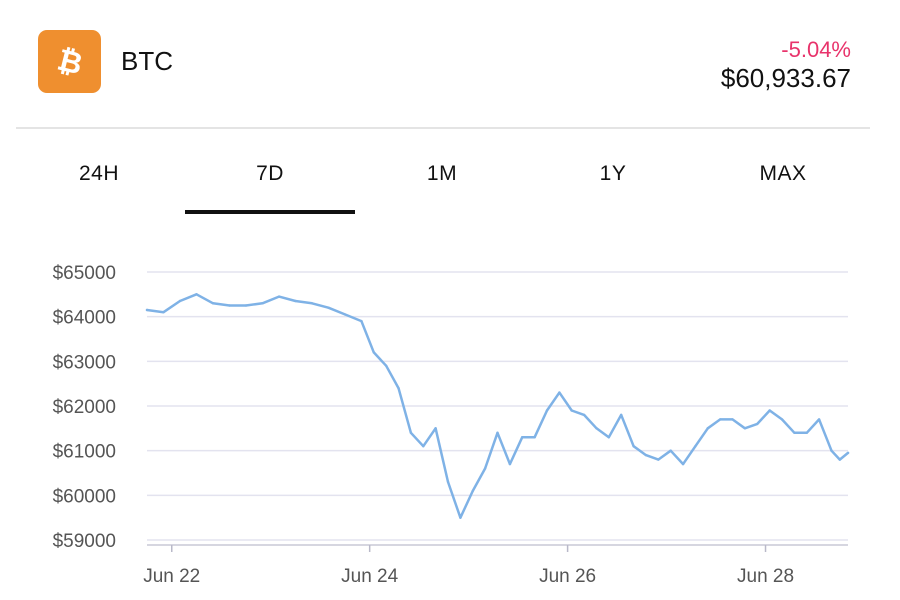 This screenshot has width=900, height=600. I want to click on current-price: $60,933.67, so click(785, 78).